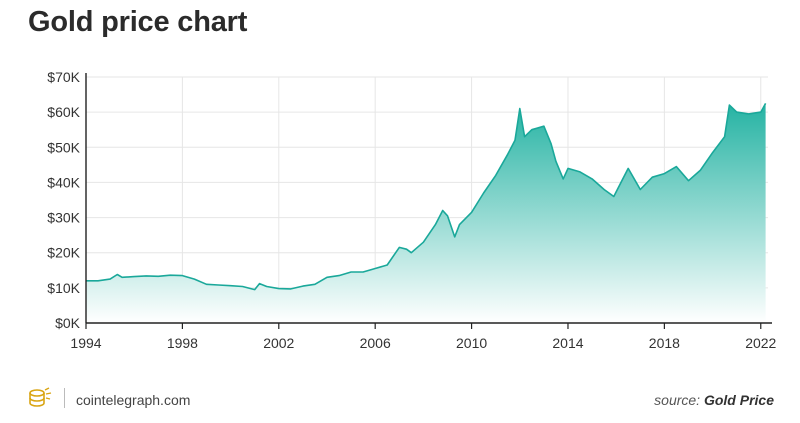  I want to click on y-tick-label: $30K, so click(63, 218).